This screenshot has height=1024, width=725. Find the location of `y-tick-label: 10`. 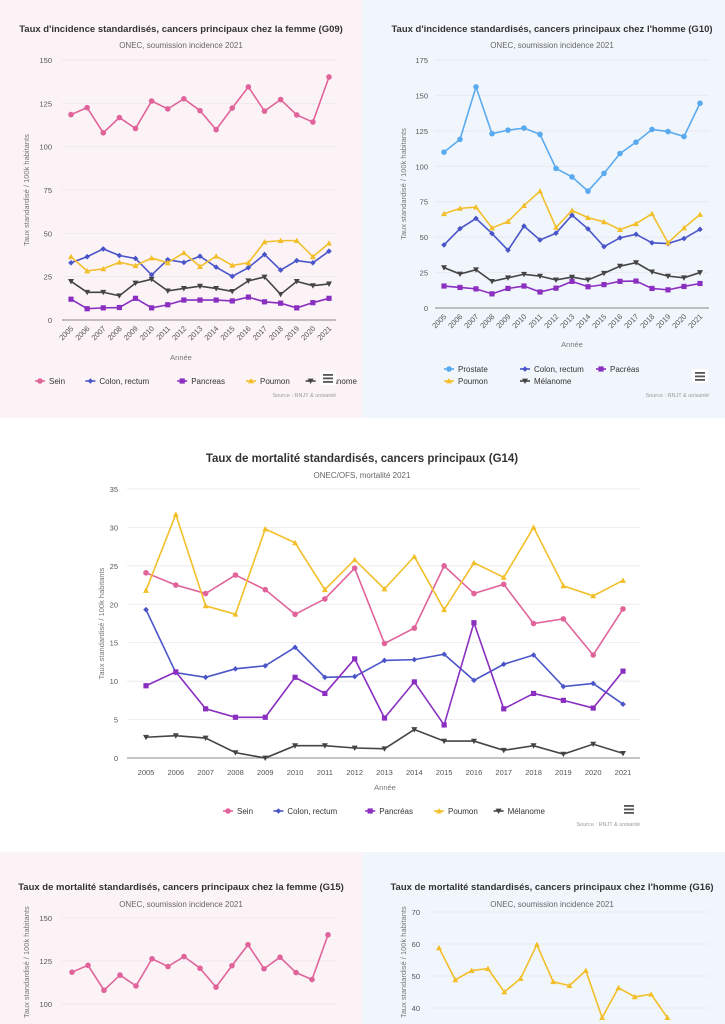

y-tick-label: 10 is located at coordinates (114, 681).